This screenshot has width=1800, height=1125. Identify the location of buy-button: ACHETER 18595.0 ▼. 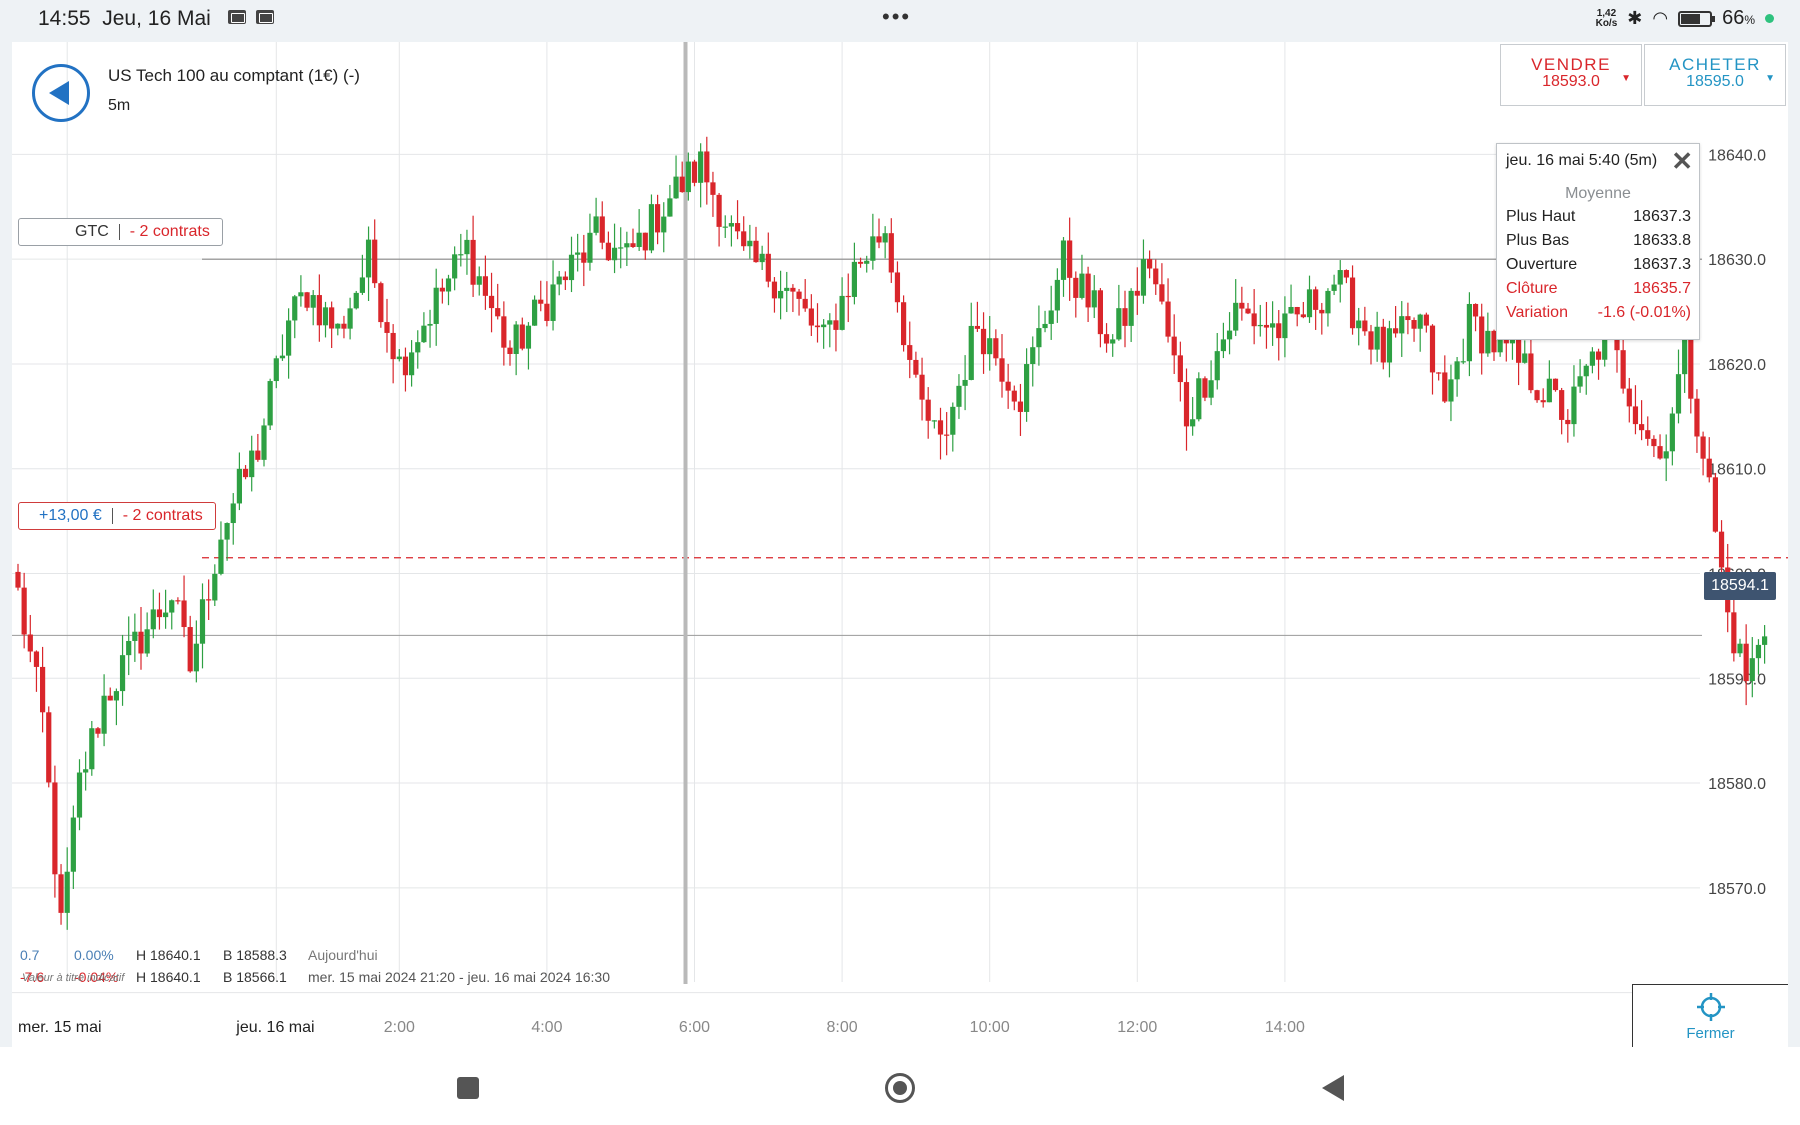
(1715, 75).